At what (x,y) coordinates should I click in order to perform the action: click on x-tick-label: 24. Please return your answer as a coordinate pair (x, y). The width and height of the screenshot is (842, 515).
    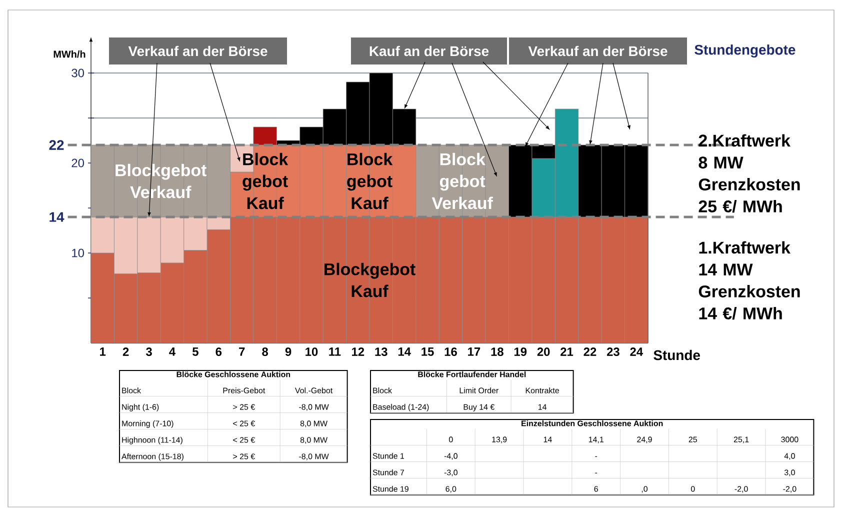
    Looking at the image, I should click on (636, 352).